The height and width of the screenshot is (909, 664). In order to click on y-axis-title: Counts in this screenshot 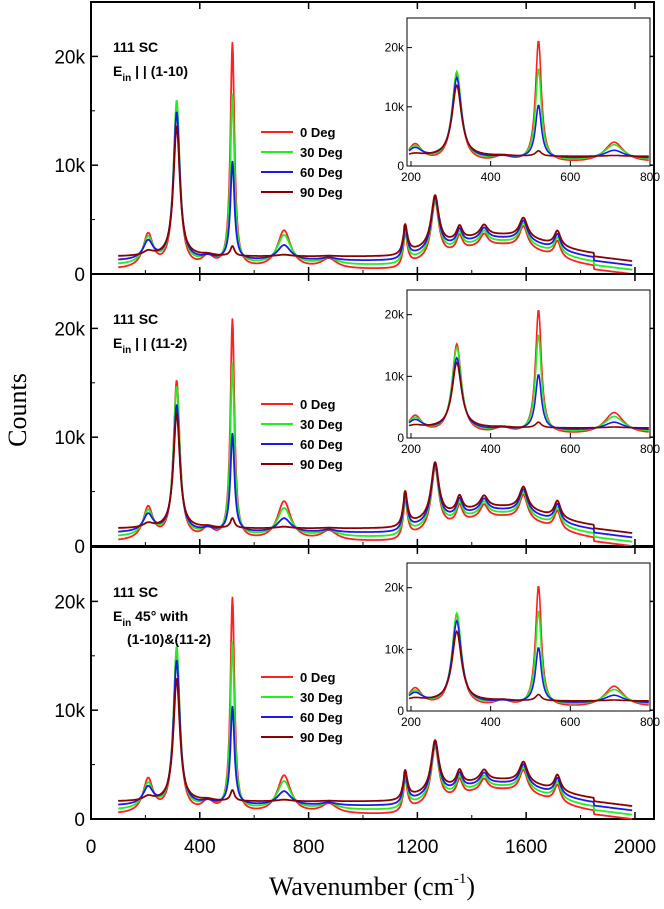, I will do `click(17, 410)`.